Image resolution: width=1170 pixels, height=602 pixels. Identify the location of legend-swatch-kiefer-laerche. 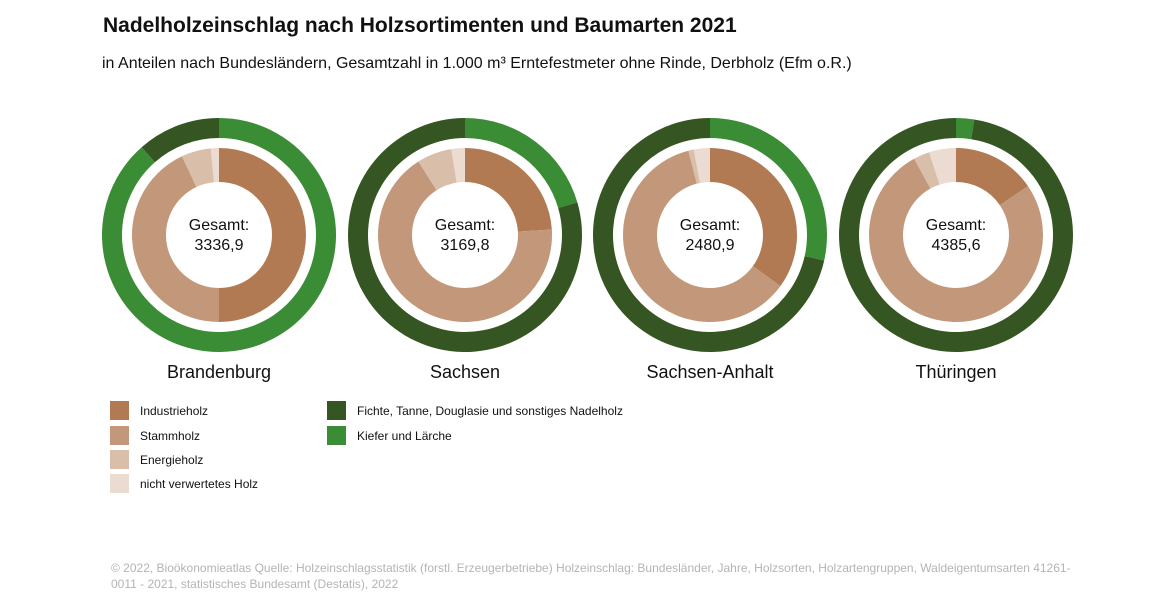
(336, 435).